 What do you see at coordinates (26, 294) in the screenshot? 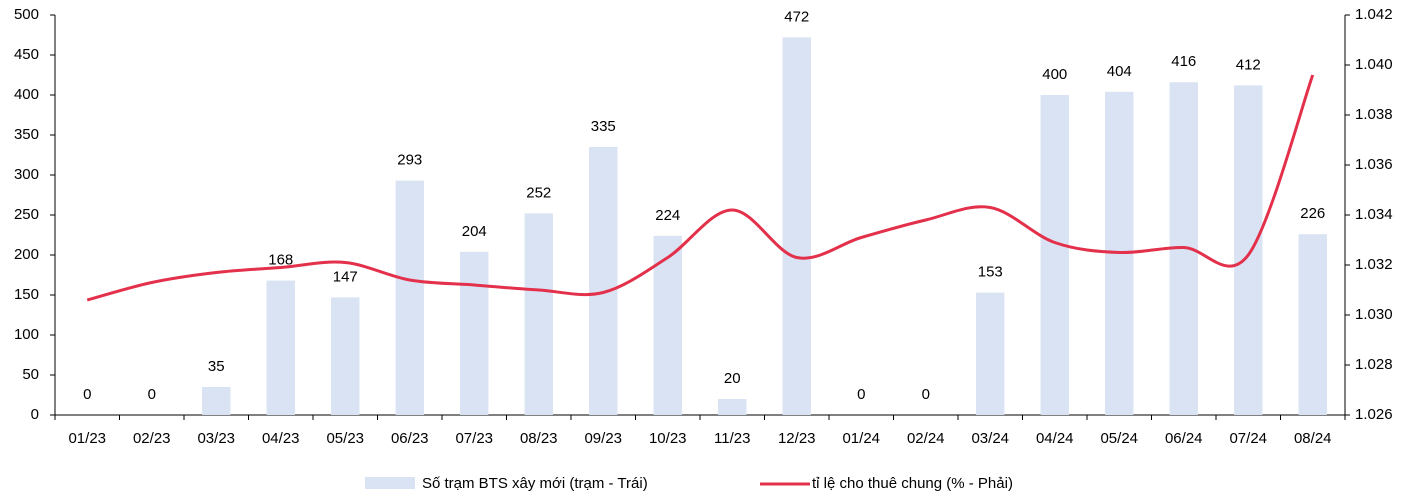
I see `y-tick-label: 150` at bounding box center [26, 294].